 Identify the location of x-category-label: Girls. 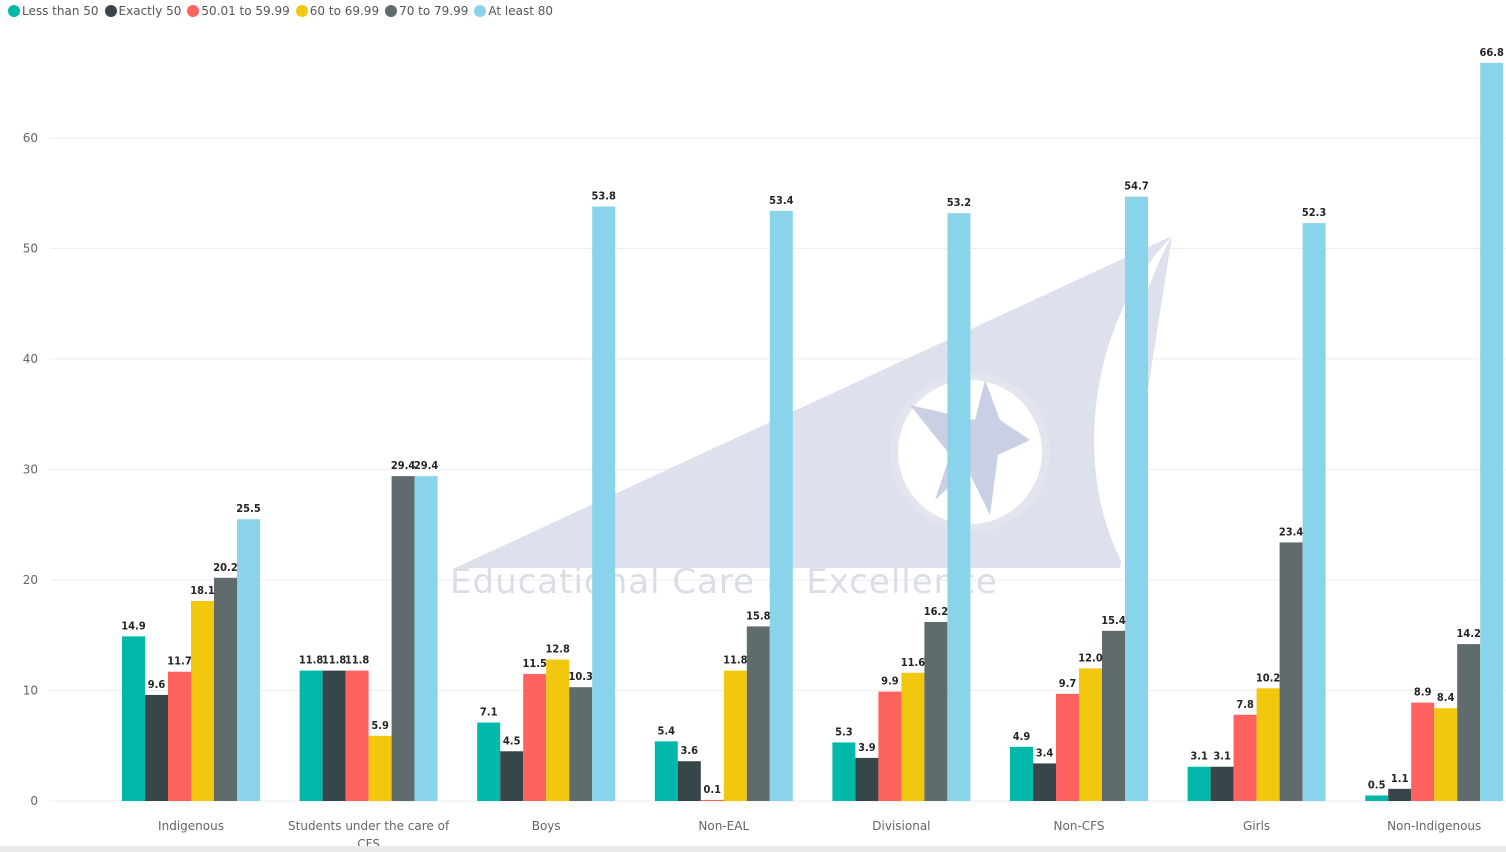
(1256, 826).